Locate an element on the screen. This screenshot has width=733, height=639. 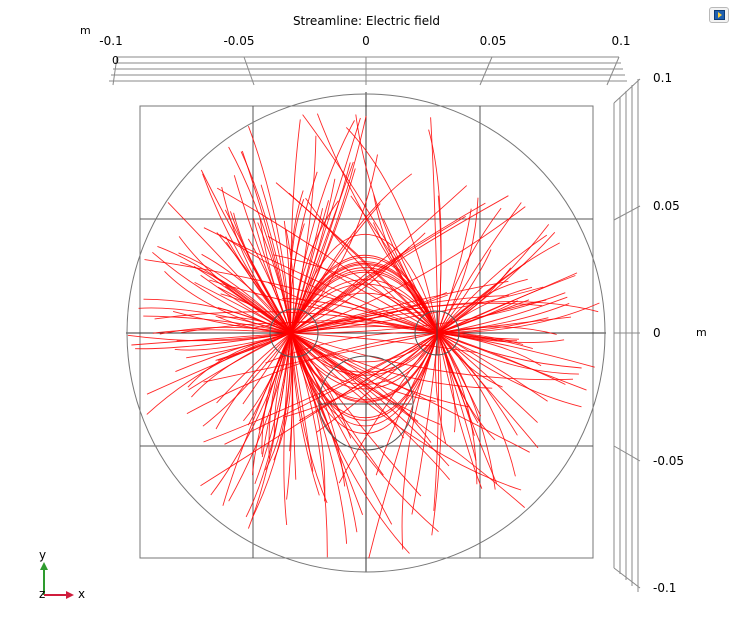
y-tick-label: -0.1 is located at coordinates (665, 588).